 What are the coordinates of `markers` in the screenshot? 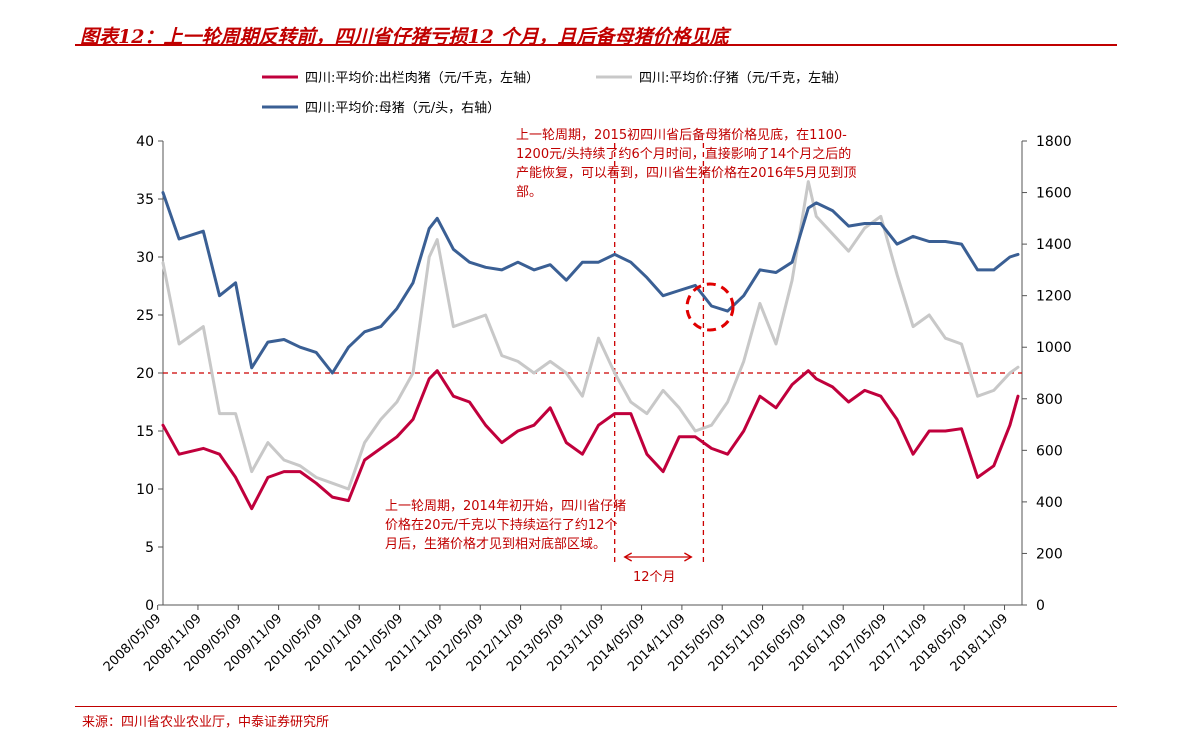 It's located at (679, 422).